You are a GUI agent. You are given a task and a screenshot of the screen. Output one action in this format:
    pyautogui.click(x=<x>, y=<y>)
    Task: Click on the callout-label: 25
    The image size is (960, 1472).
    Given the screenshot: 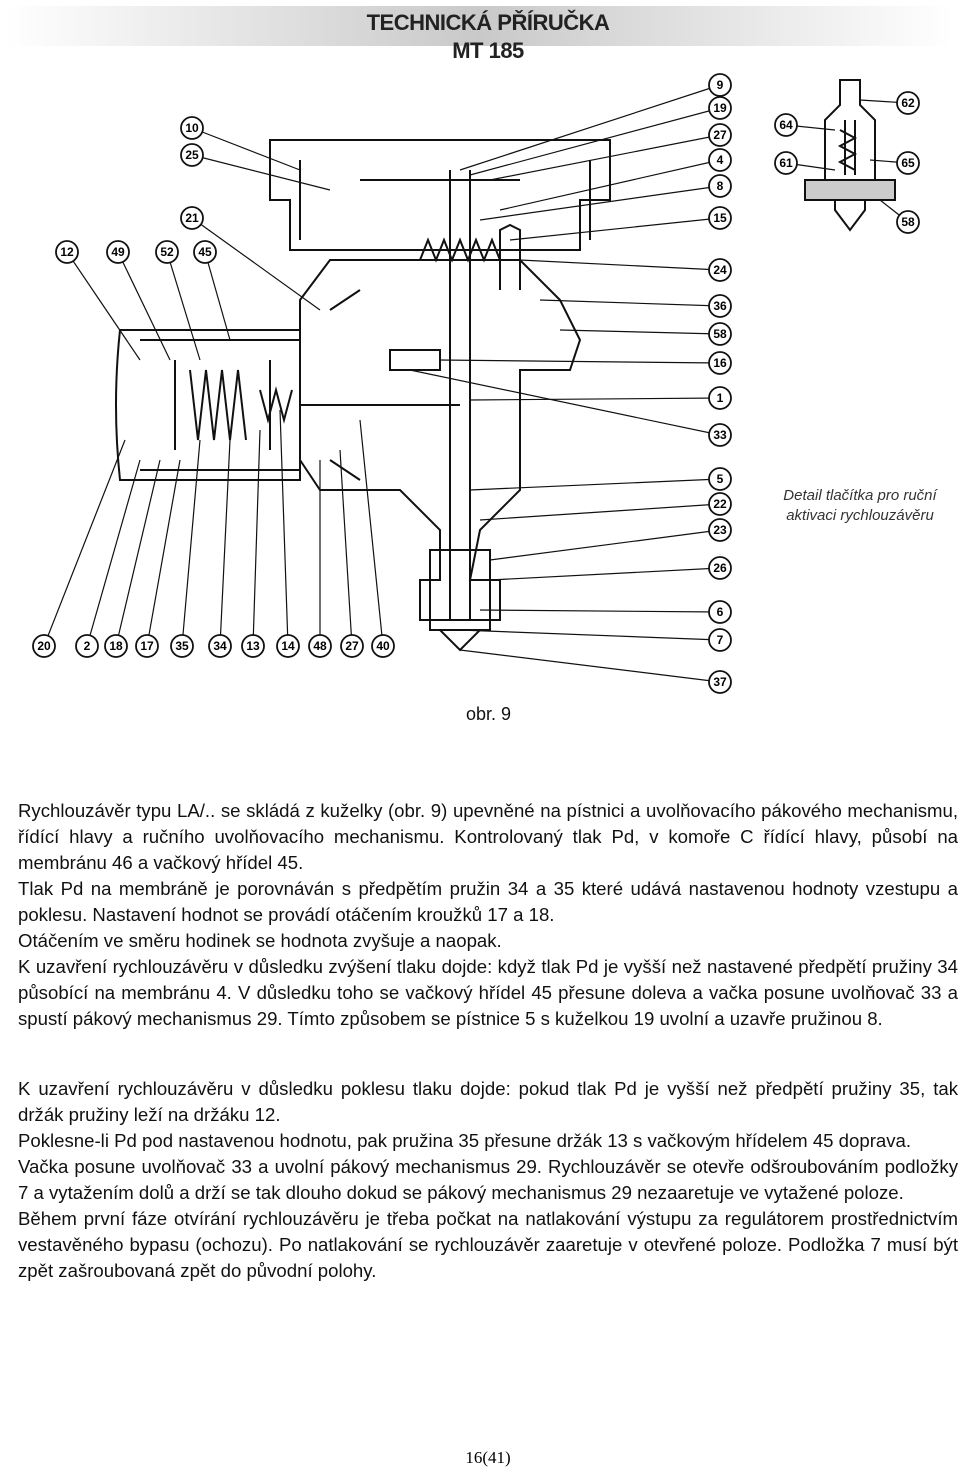 What is the action you would take?
    pyautogui.click(x=192, y=155)
    